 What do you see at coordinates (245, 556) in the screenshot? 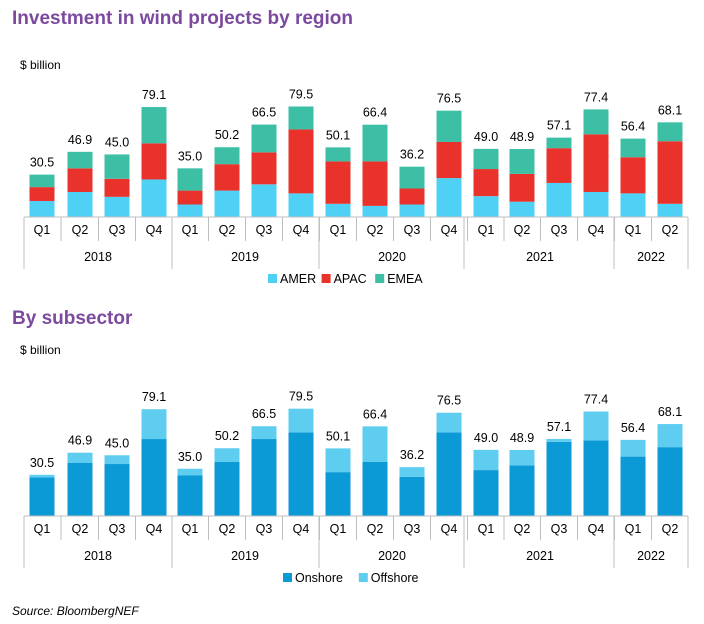
I see `year-label: 2019` at bounding box center [245, 556].